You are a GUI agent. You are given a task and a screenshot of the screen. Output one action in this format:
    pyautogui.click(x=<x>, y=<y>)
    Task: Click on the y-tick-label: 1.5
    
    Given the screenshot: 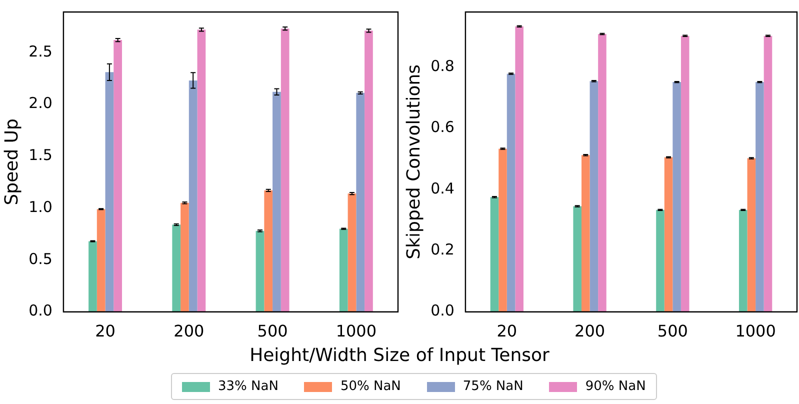 What is the action you would take?
    pyautogui.click(x=40, y=155)
    